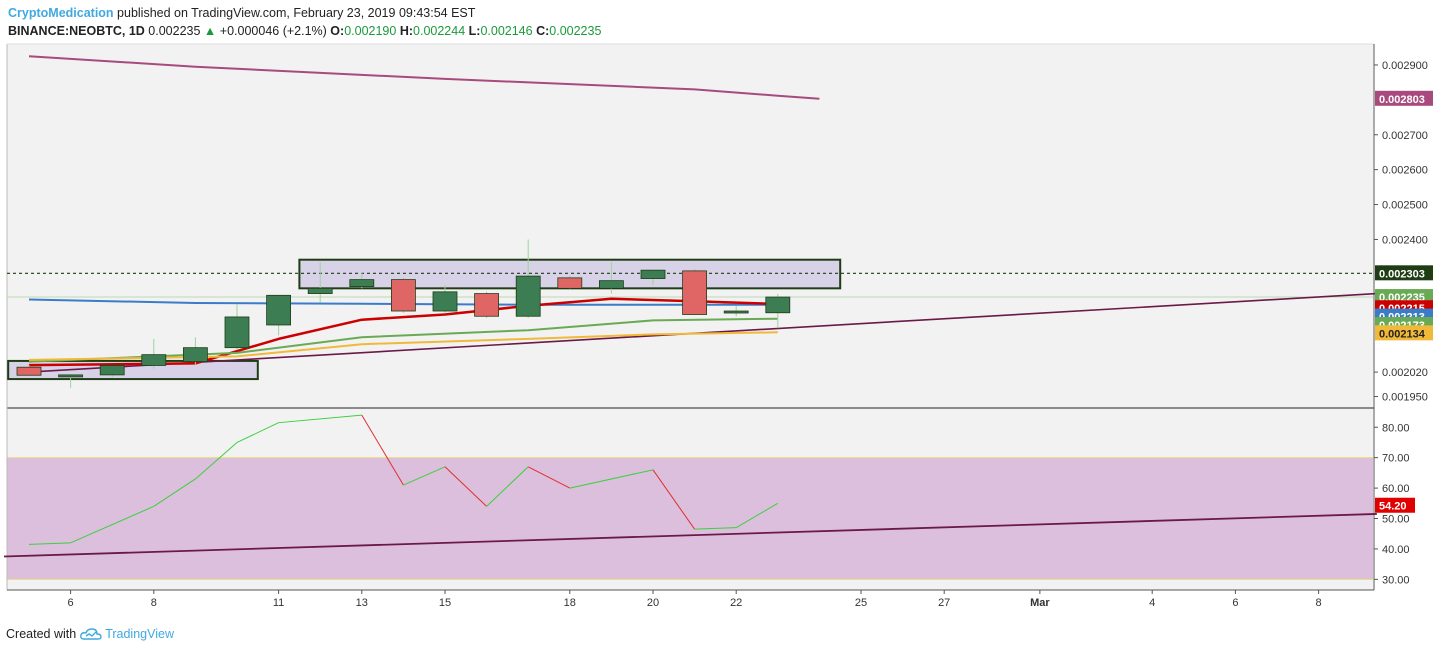  Describe the element at coordinates (278, 603) in the screenshot. I see `time-tick-label: 11` at that location.